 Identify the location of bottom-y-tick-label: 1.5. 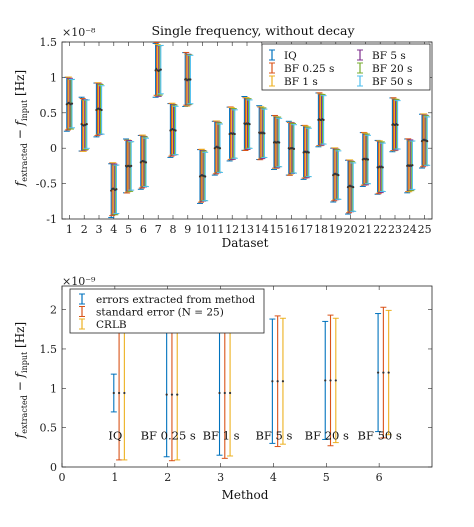
(49, 349).